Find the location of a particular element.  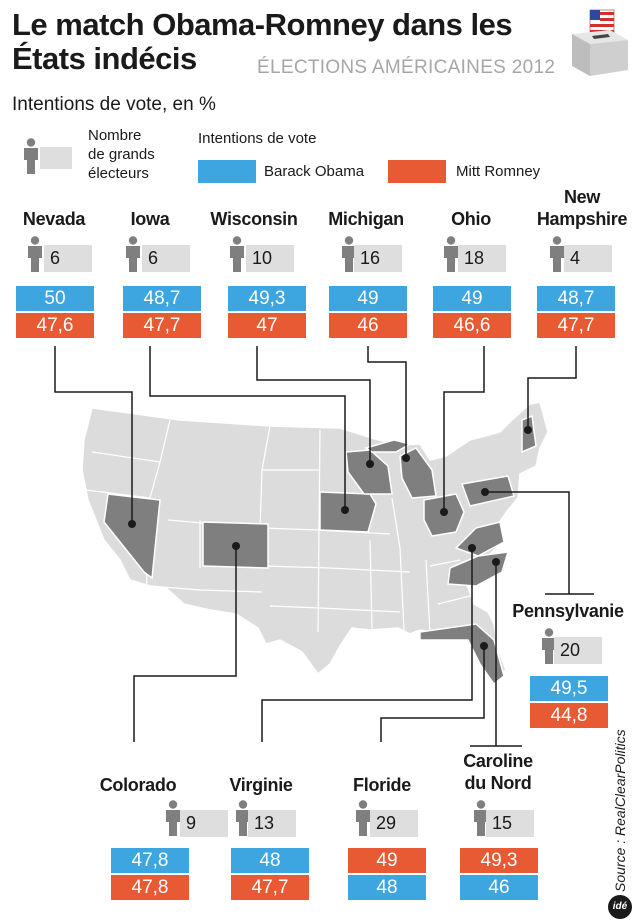

marker-north-carolina is located at coordinates (496, 562).